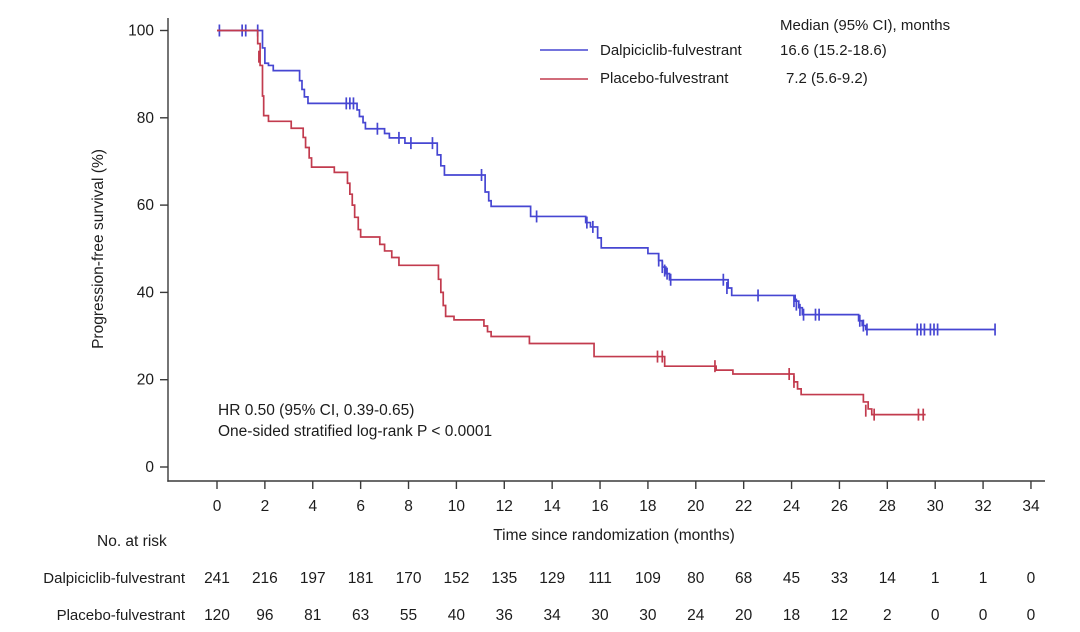 Image resolution: width=1080 pixels, height=632 pixels. What do you see at coordinates (743, 506) in the screenshot?
I see `x-tick-label: 22` at bounding box center [743, 506].